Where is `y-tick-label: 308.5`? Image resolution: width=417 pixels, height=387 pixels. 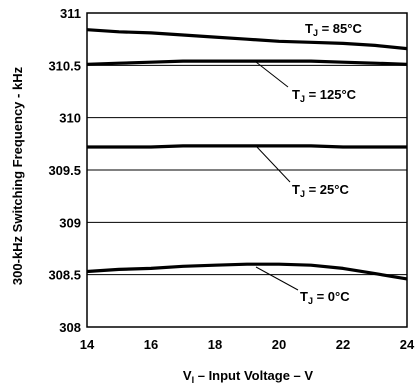
y-tick-label: 308.5 is located at coordinates (64, 275).